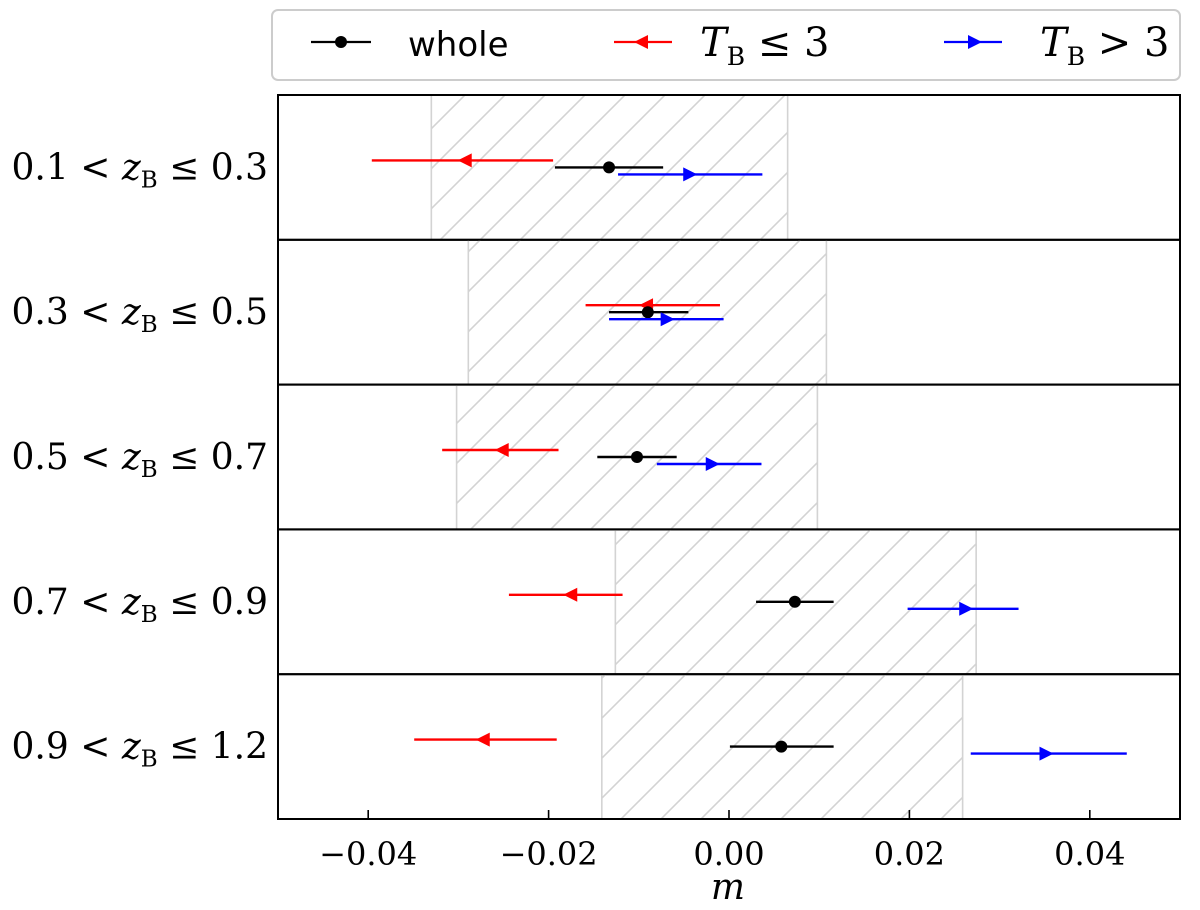 This screenshot has width=1200, height=910. I want to click on x-tick-label: 0.00, so click(728, 854).